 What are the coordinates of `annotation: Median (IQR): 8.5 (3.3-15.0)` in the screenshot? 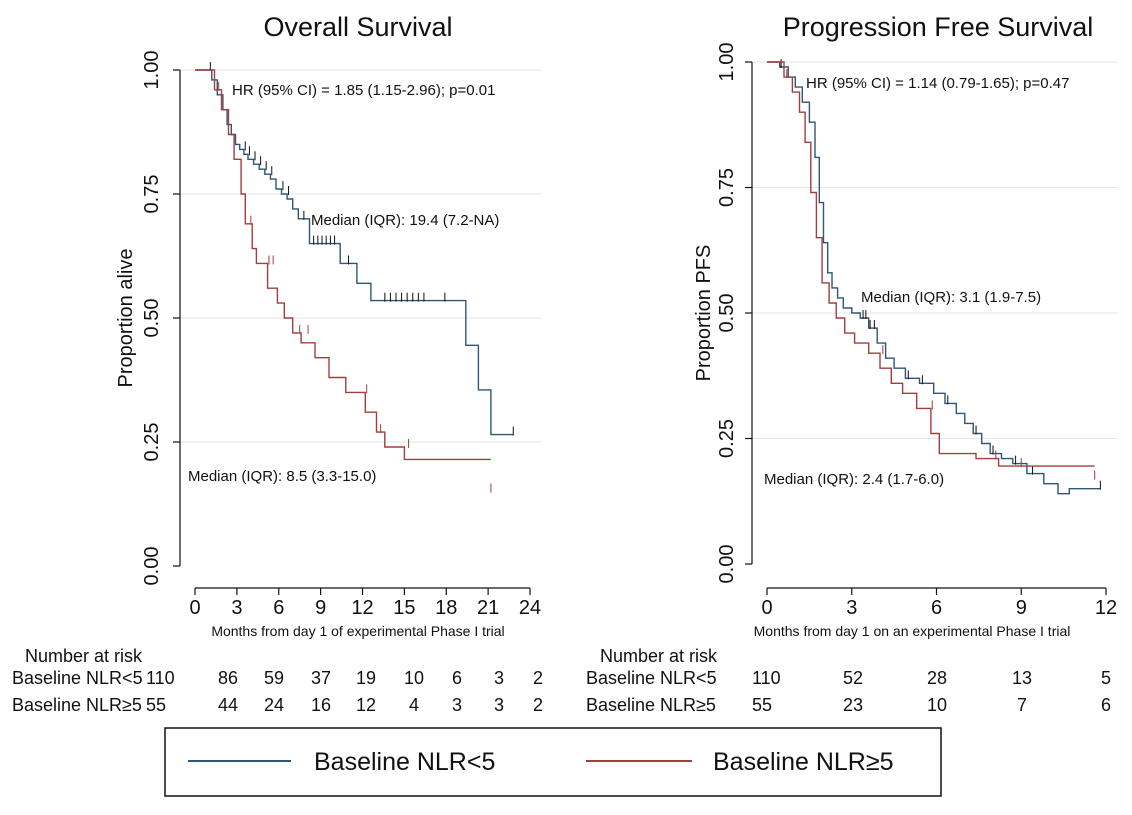 It's located at (282, 476).